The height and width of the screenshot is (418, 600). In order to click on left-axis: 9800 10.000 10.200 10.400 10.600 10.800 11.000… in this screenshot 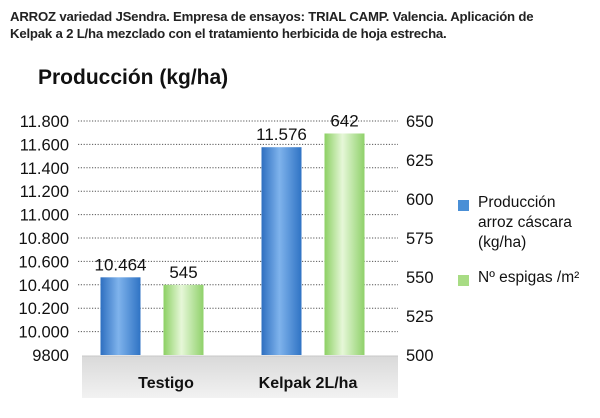, I will do `click(44, 239)`.